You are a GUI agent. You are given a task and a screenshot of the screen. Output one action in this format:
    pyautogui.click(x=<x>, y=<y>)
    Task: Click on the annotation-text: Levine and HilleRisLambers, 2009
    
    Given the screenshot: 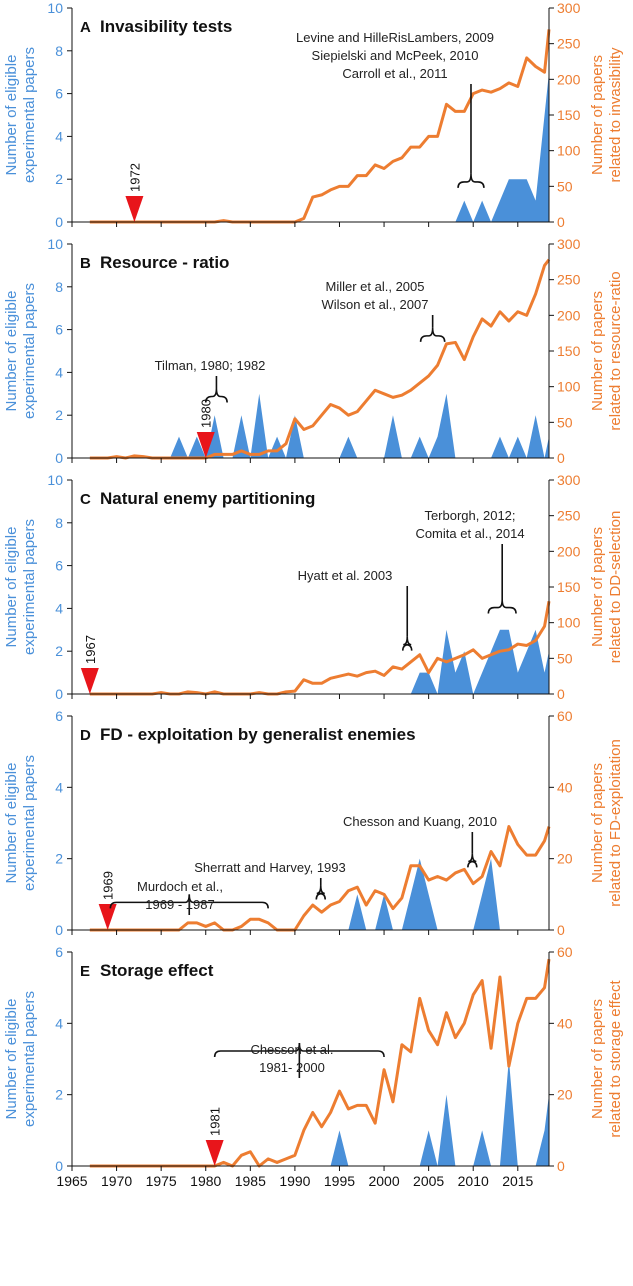 What is the action you would take?
    pyautogui.click(x=395, y=37)
    